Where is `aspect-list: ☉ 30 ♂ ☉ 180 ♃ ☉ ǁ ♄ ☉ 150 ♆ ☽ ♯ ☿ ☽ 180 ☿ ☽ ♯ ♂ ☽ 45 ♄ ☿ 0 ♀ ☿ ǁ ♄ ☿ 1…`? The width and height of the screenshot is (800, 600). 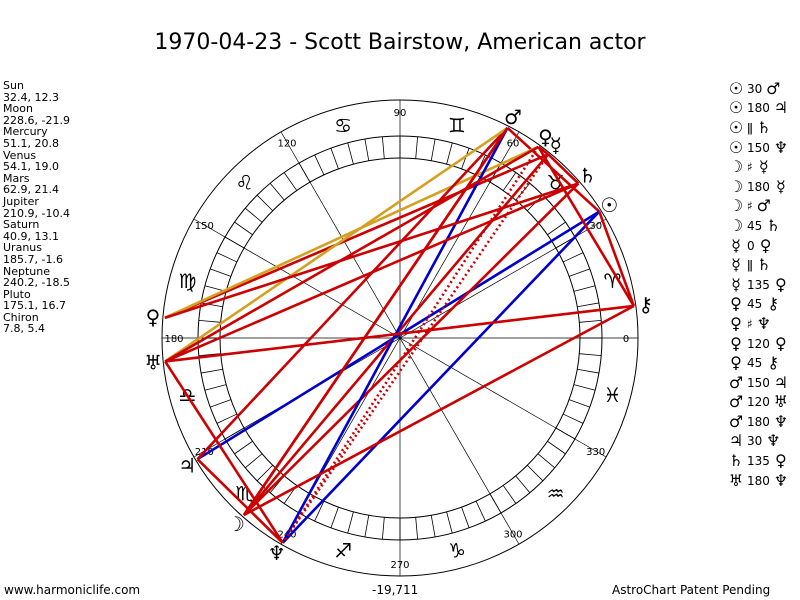
aspect-list: ☉ 30 ♂ ☉ 180 ♃ ☉ ǁ ♄ ☉ 150 ♆ ☽ ♯ ☿ ☽ 180 ☿ ☽ ♯ ♂ ☽ 45 ♄ ☿ 0 ♀ ☿ ǁ ♄ ☿ 1… is located at coordinates (764, 284).